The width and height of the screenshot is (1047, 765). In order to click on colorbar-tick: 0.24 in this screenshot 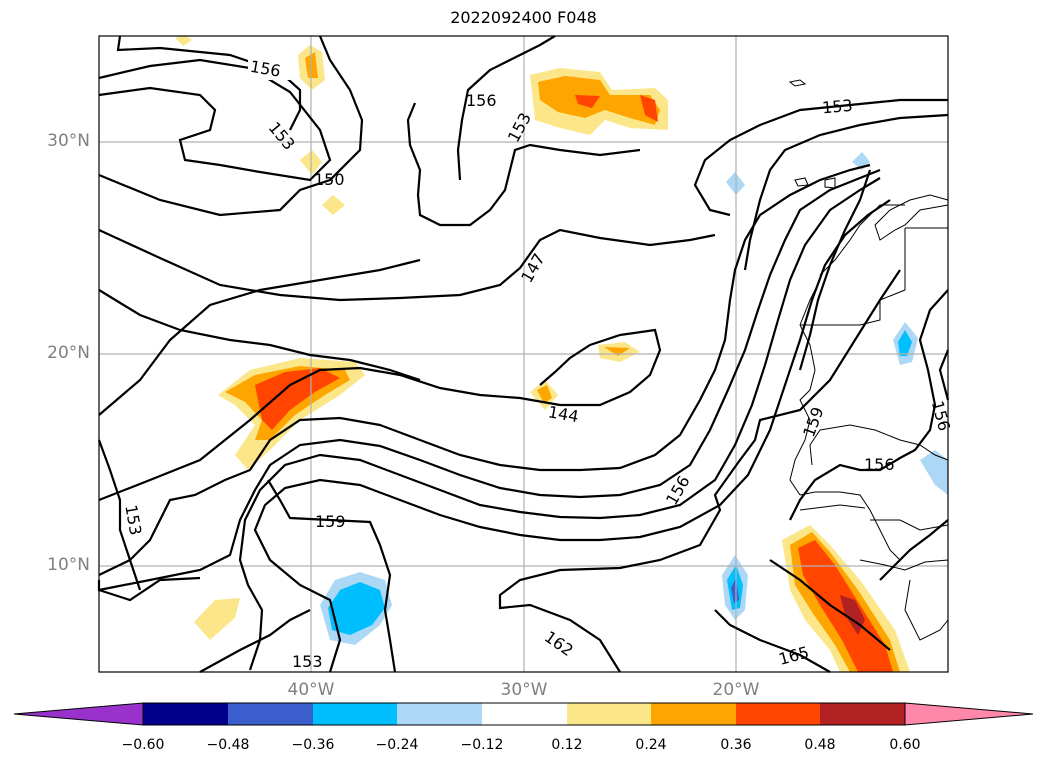, I will do `click(651, 745)`.